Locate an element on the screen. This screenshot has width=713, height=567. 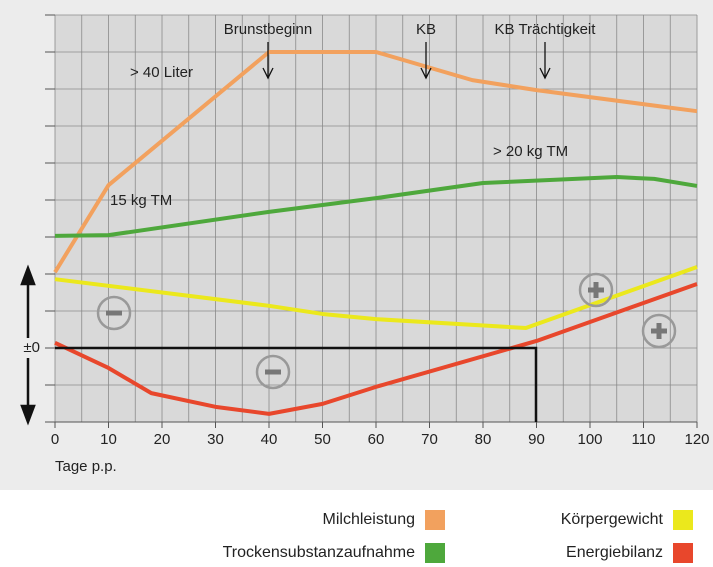
annotation: KB Trächtigkeit is located at coordinates (546, 29).